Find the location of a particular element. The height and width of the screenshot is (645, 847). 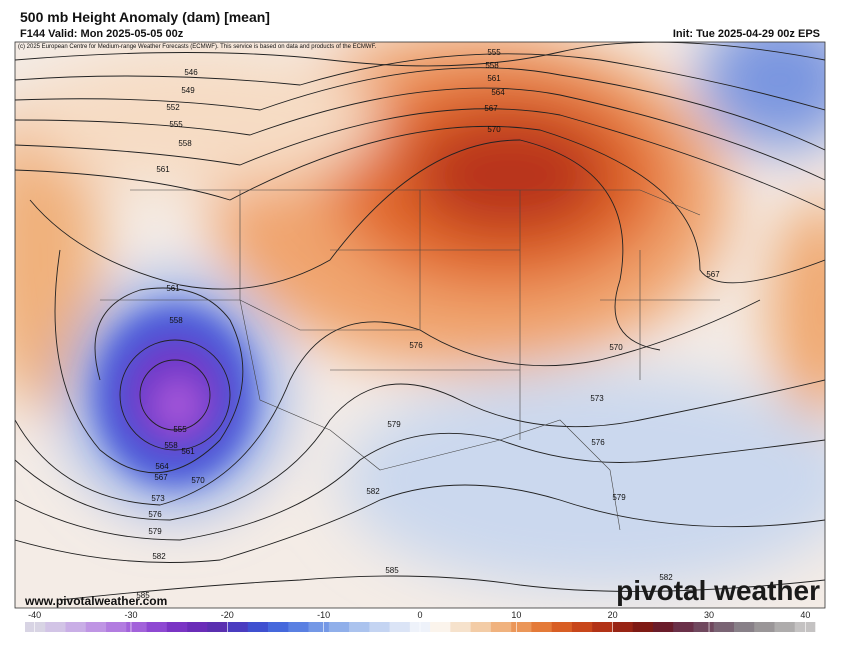

colorbar-tick-label: 20 is located at coordinates (613, 615).